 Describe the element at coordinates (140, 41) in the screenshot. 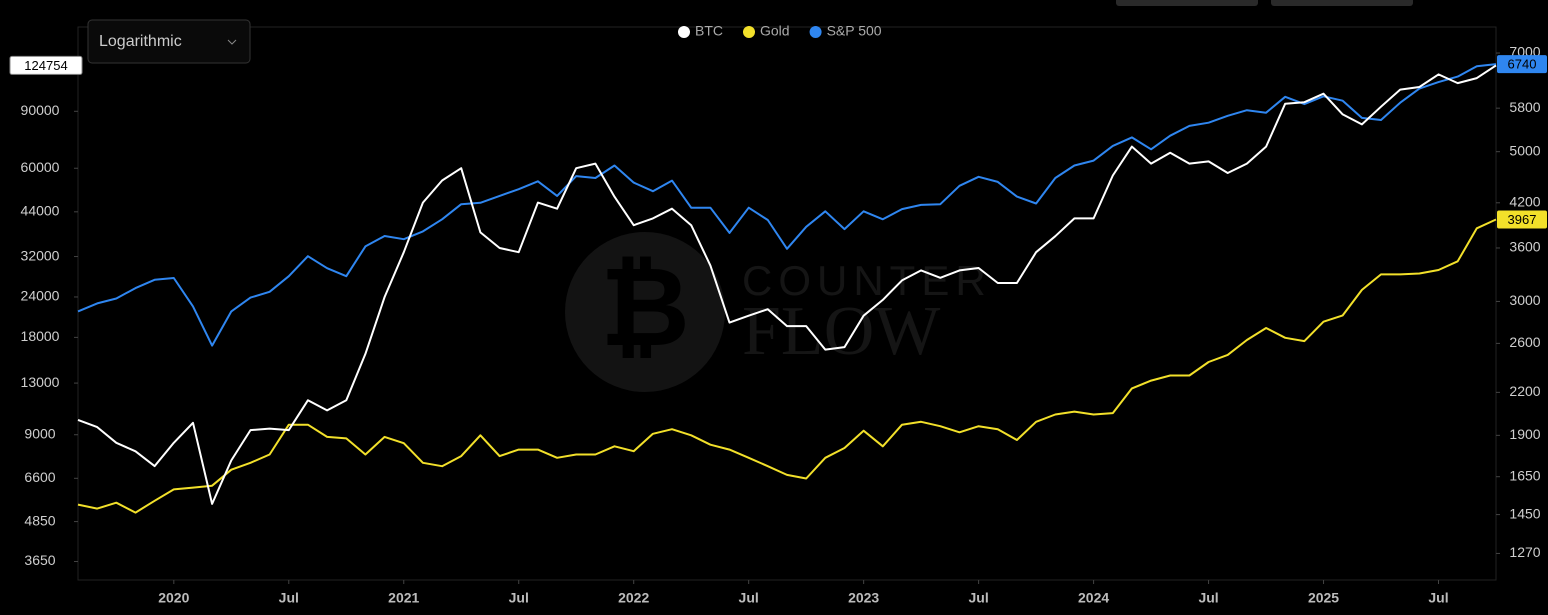

I see `scale-dropdown-label: Logarithmic` at that location.